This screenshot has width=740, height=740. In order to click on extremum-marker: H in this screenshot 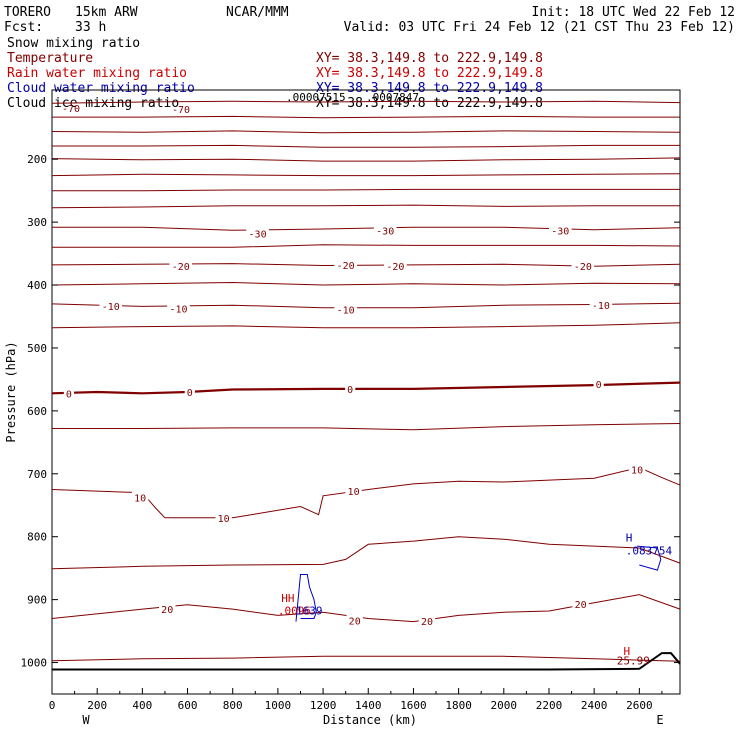, I will do `click(629, 538)`.